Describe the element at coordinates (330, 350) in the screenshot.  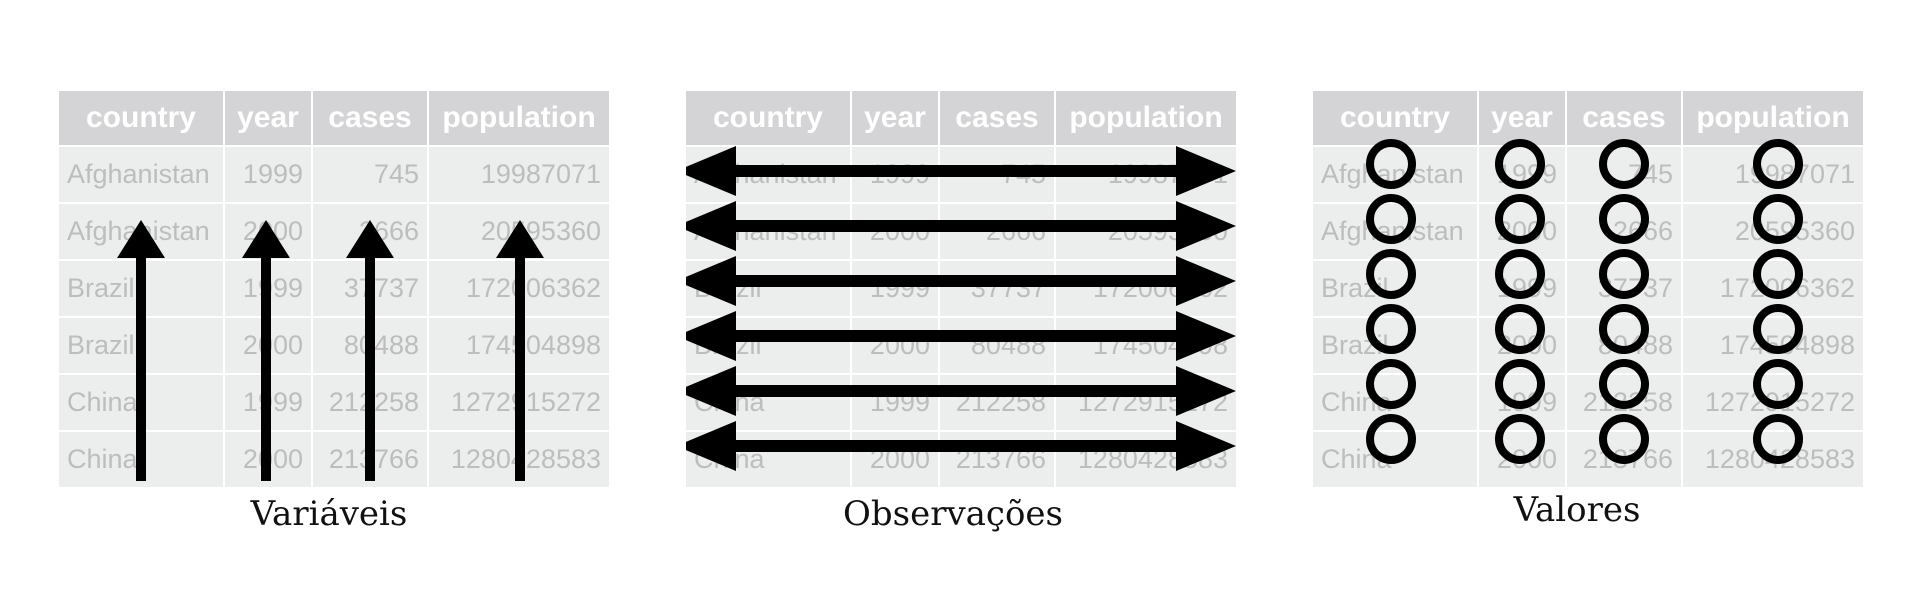
I see `variable-arrows-overlay` at that location.